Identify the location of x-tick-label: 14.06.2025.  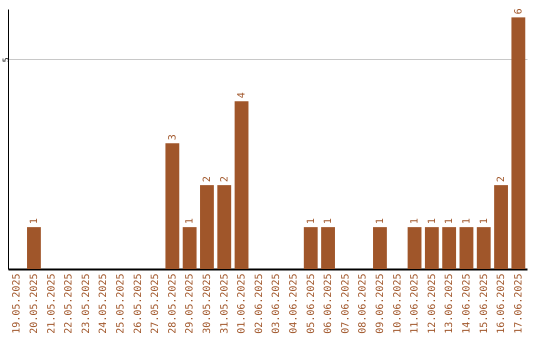
(466, 304).